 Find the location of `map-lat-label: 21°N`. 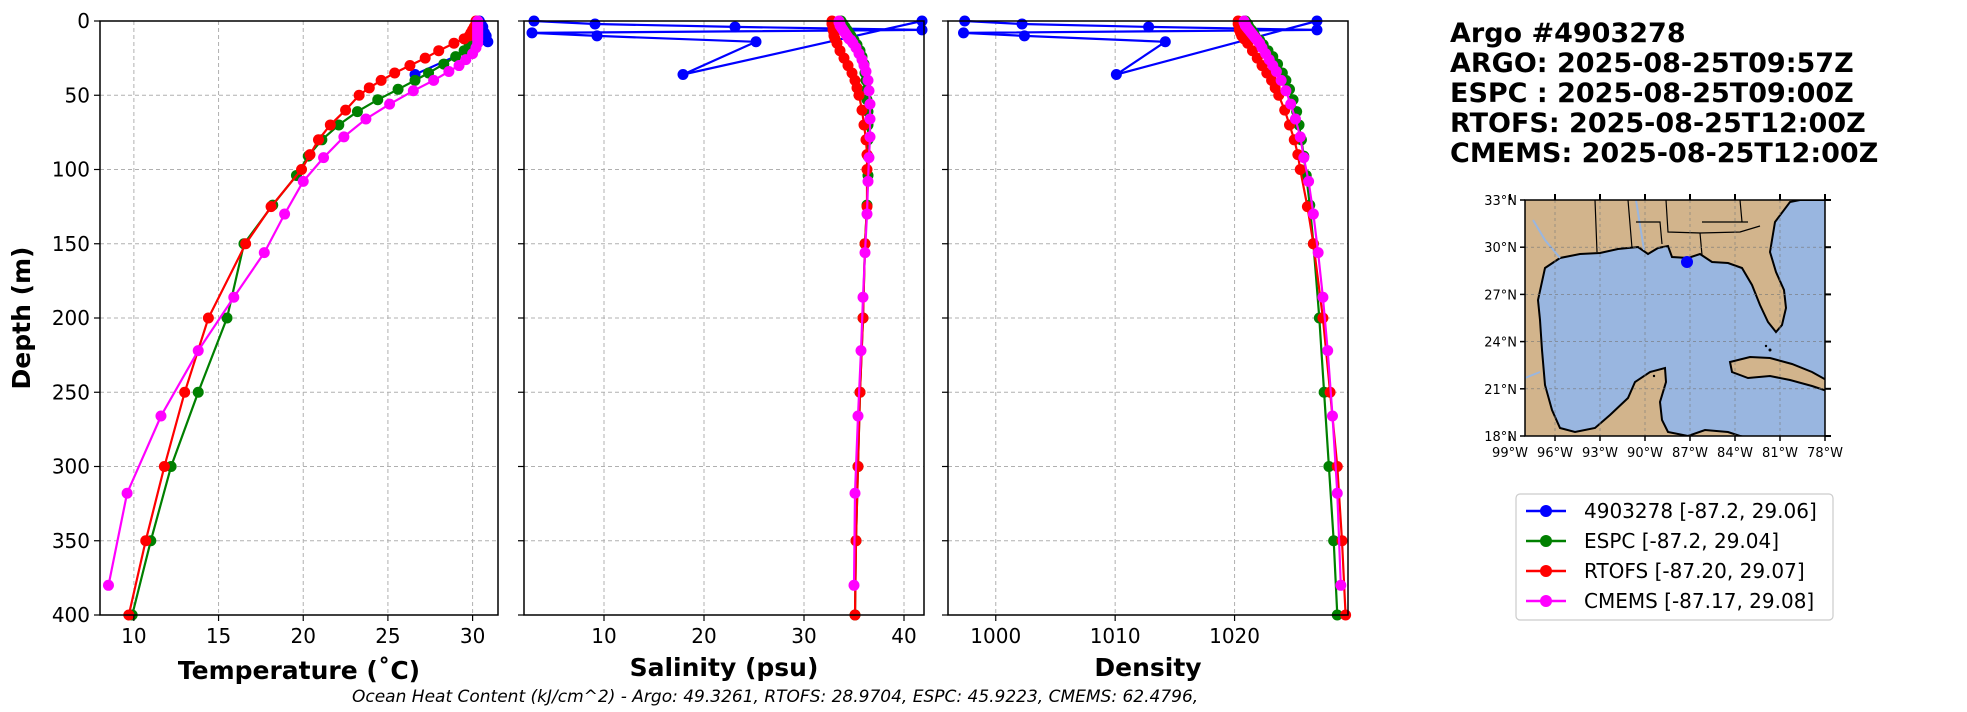

map-lat-label: 21°N is located at coordinates (1500, 390).